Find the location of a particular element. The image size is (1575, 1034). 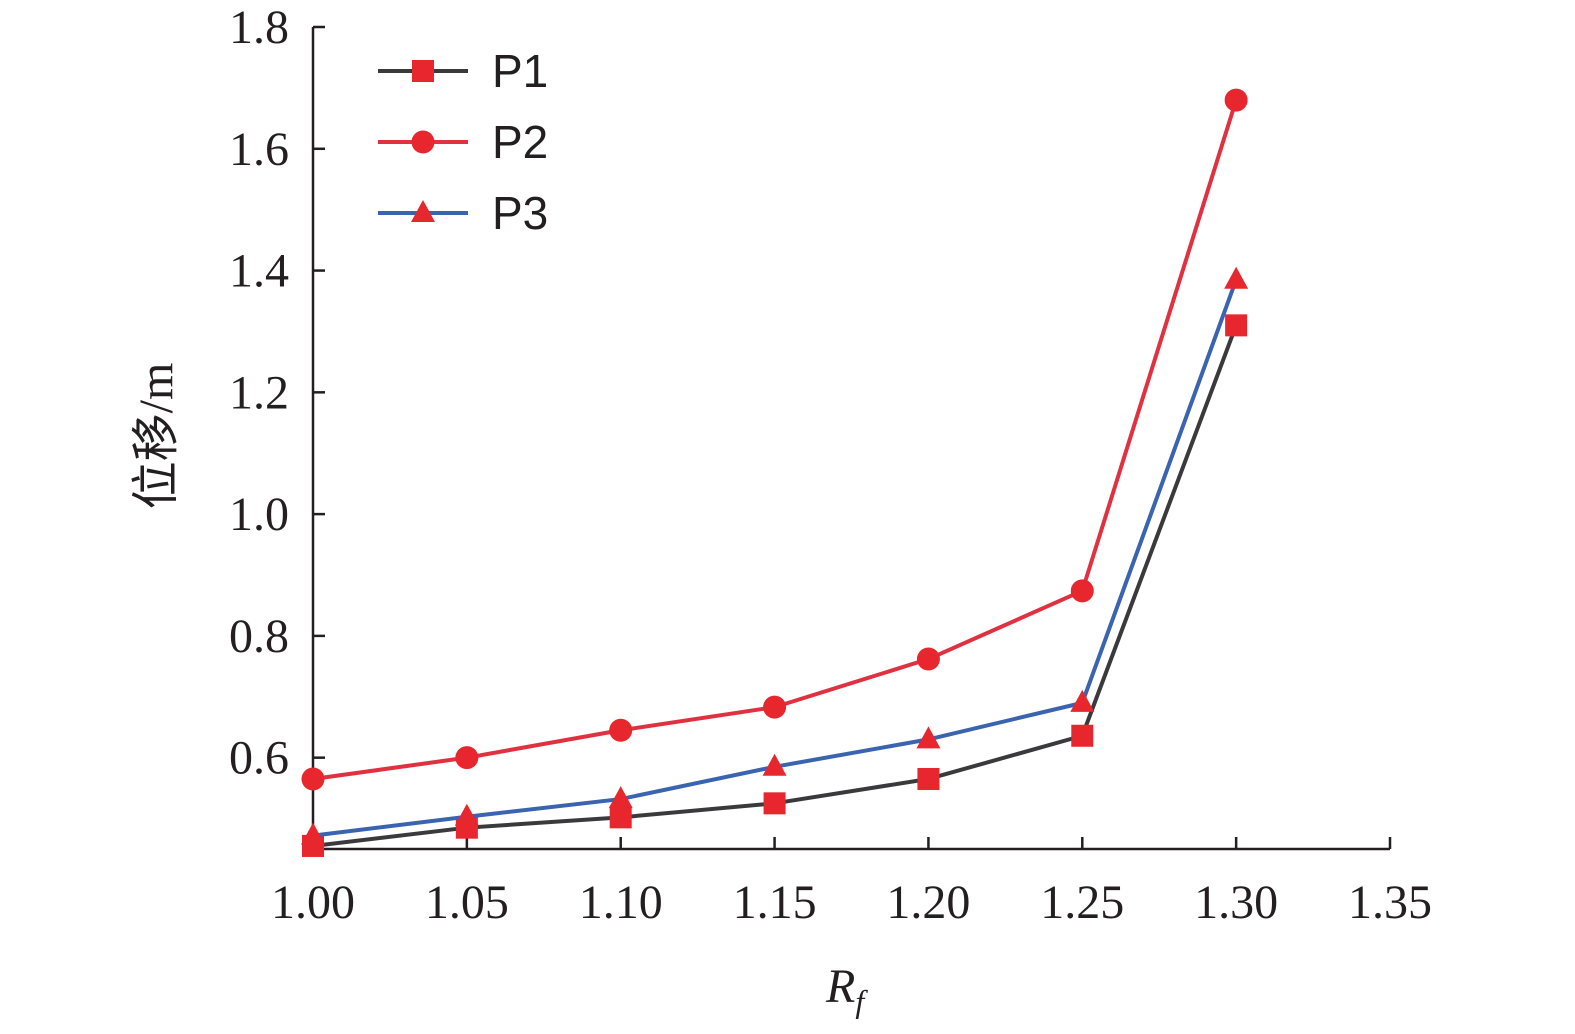

y-axis-title: 位移/m is located at coordinates (156, 436).